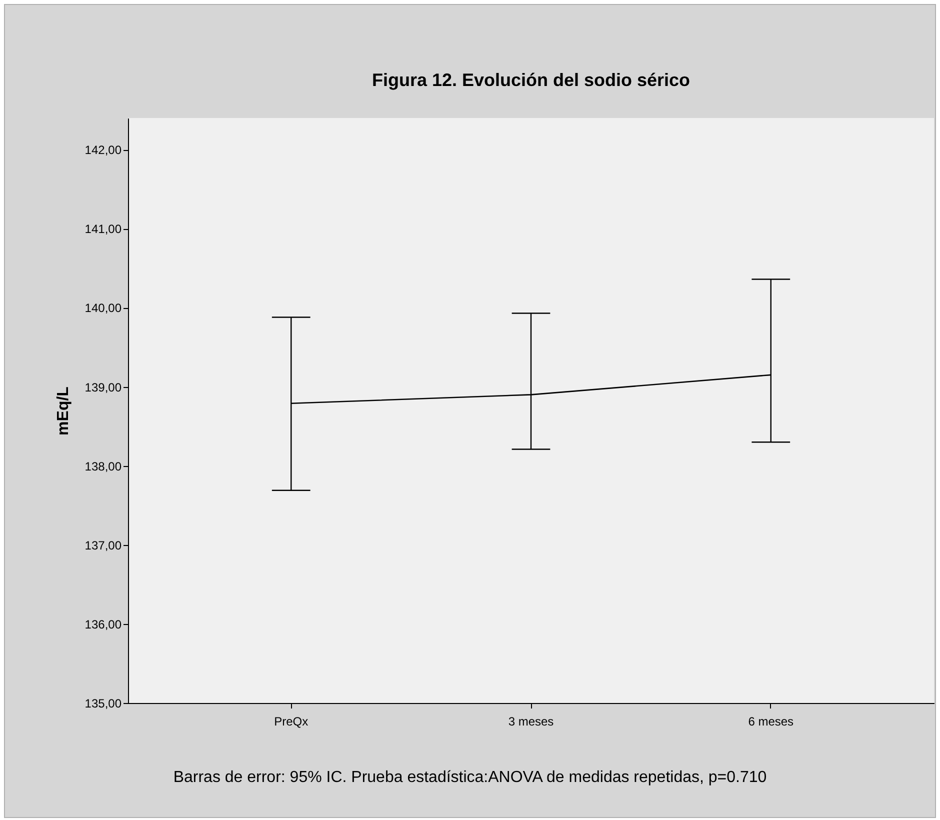 This screenshot has height=820, width=940. Describe the element at coordinates (470, 778) in the screenshot. I see `text: Barras de error: 95% IC. Prueba estadística:ANOVA de medidas repetidas, p=0.710` at that location.